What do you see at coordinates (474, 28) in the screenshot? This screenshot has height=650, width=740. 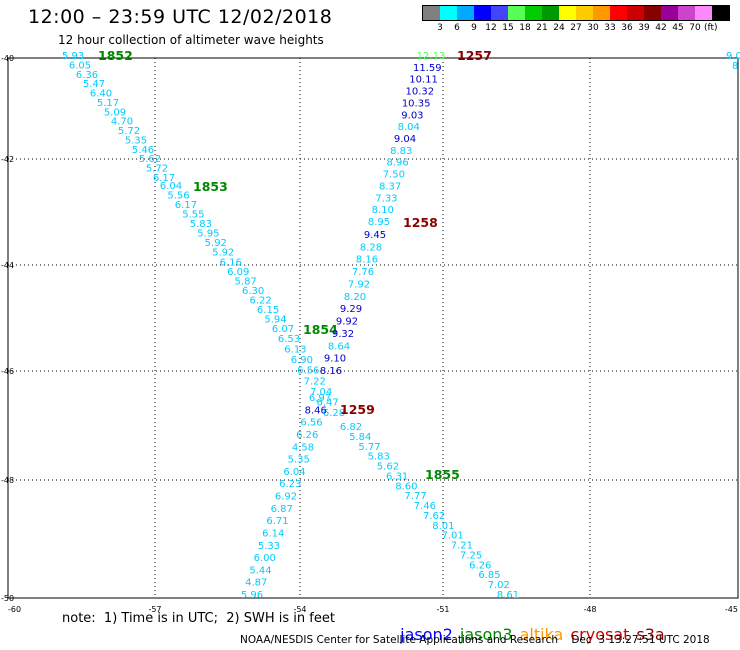 I see `color-scale-label: 9` at bounding box center [474, 28].